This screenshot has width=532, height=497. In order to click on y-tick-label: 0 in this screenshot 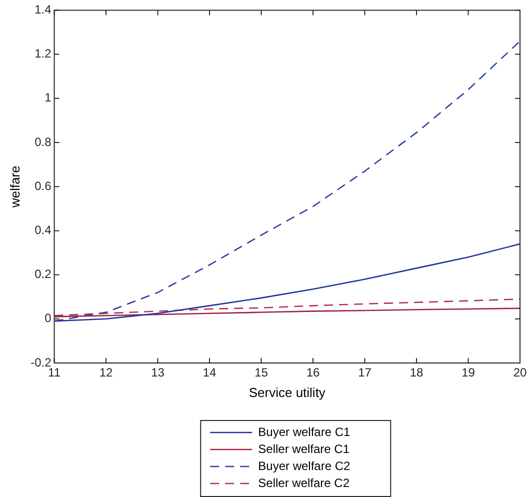, I will do `click(48, 318)`.